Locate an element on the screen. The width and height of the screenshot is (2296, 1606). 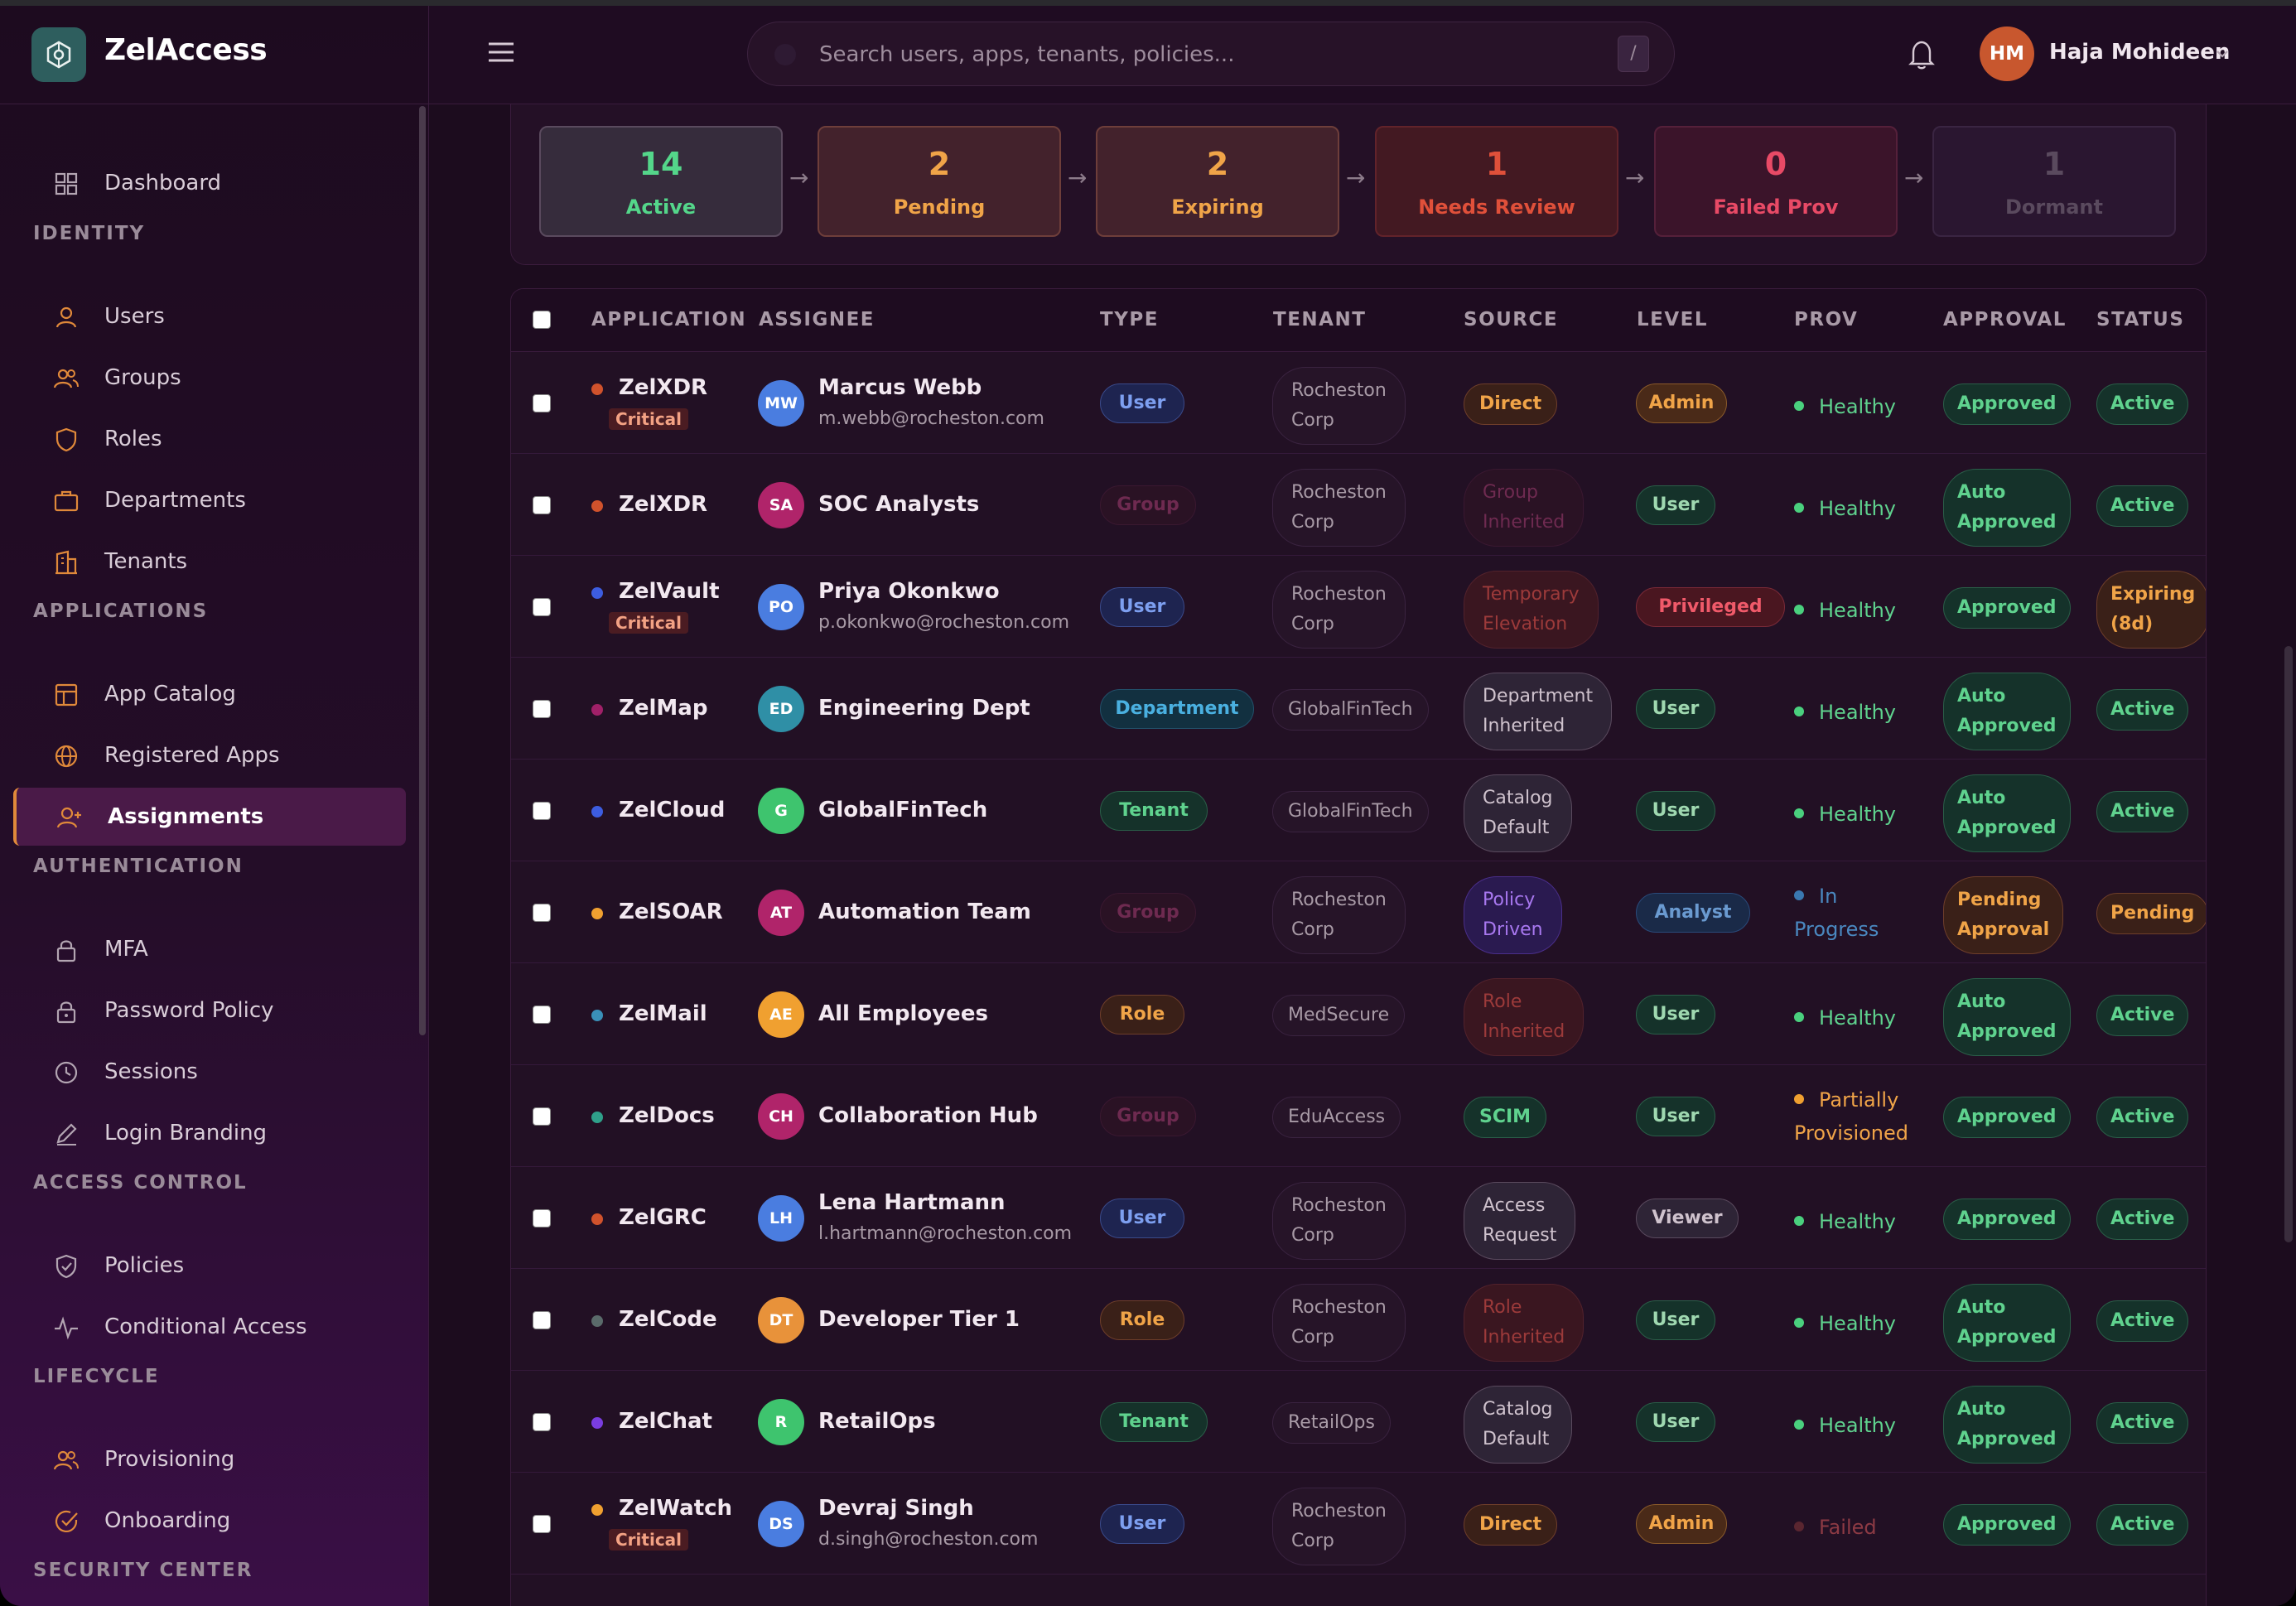
sidebar-item-onboarding: Onboarding is located at coordinates (209, 1521).